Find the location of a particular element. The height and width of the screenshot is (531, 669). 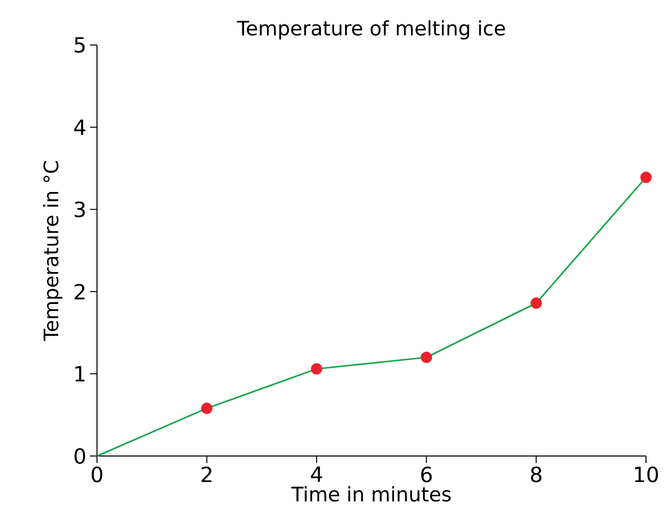

x-tick-label: 4 is located at coordinates (316, 474).